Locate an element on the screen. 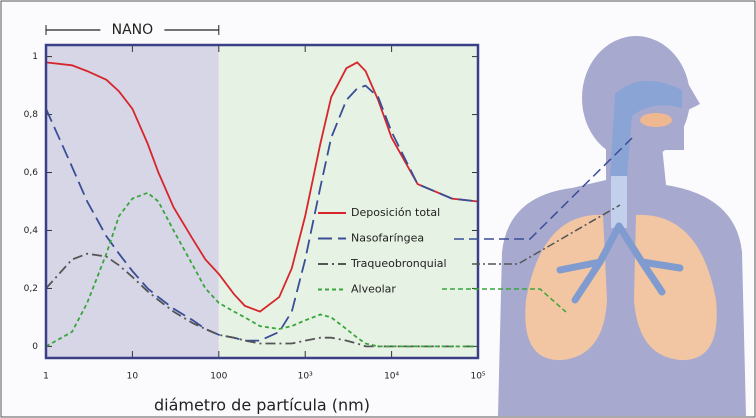 The image size is (756, 418). legend-label: Alveolar is located at coordinates (373, 289).